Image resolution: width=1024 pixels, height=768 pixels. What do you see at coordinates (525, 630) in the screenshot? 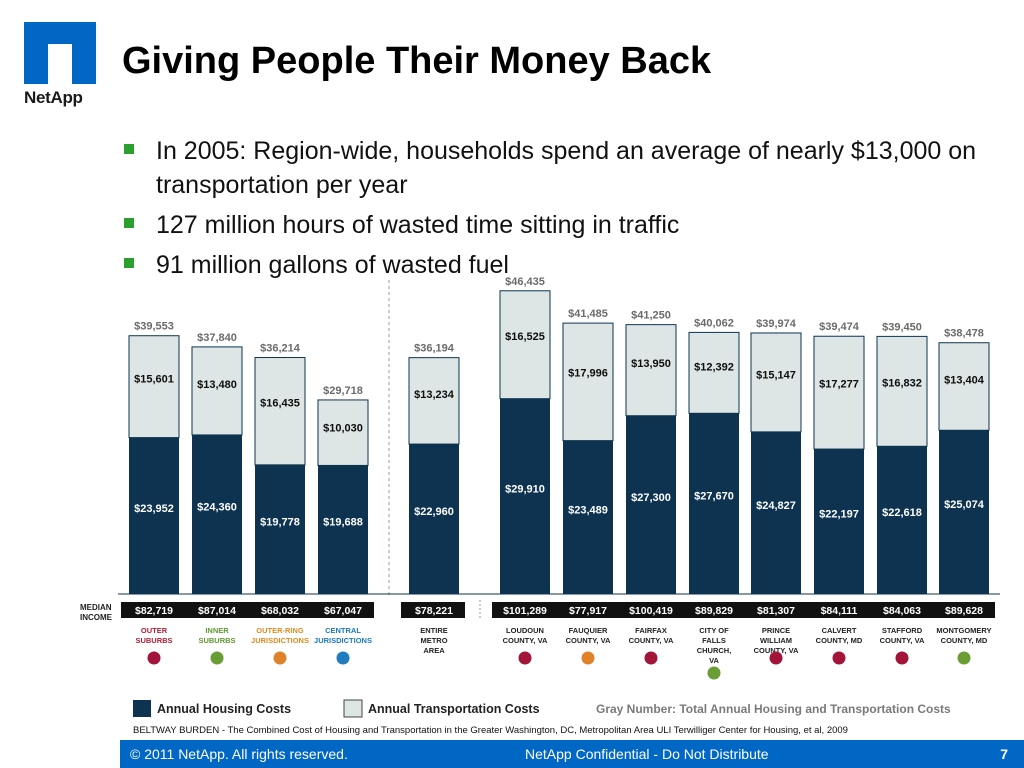
I see `category-label: LOUDOUN` at bounding box center [525, 630].